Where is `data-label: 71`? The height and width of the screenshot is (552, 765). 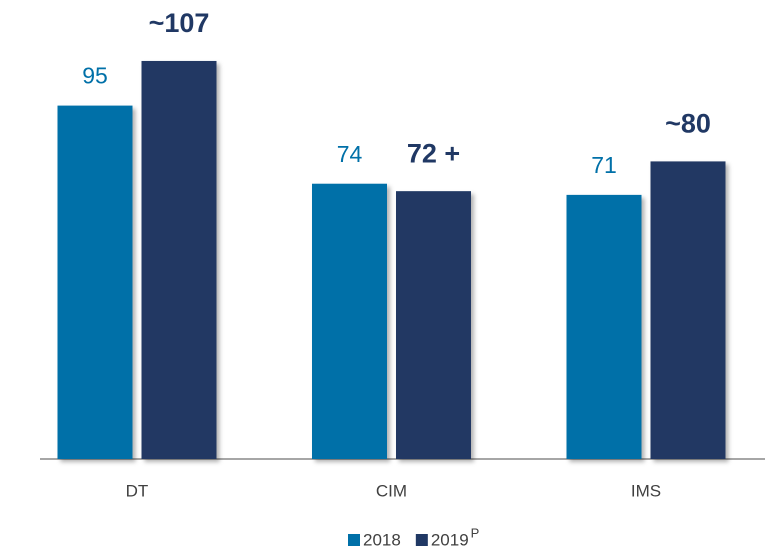
data-label: 71 is located at coordinates (604, 165).